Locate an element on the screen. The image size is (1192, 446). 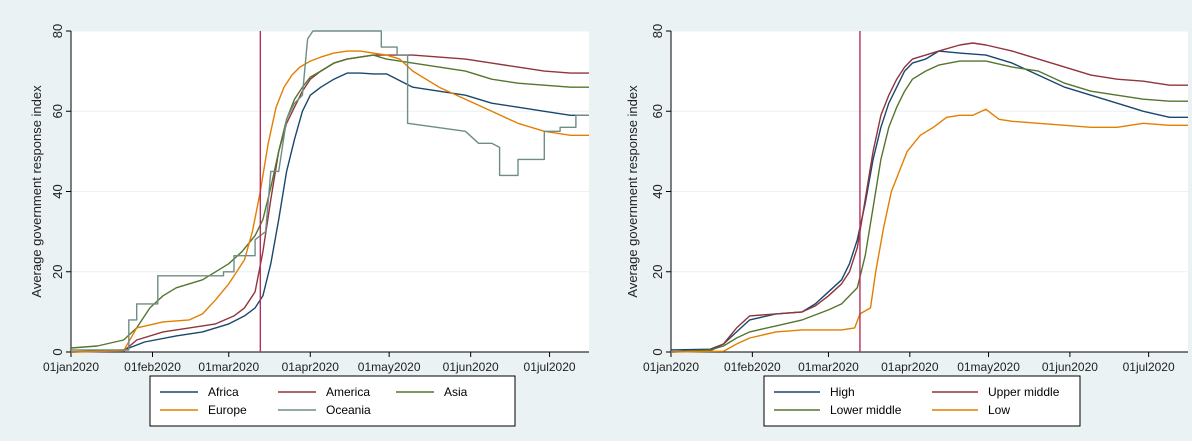
legend-label-africa: Africa is located at coordinates (223, 392).